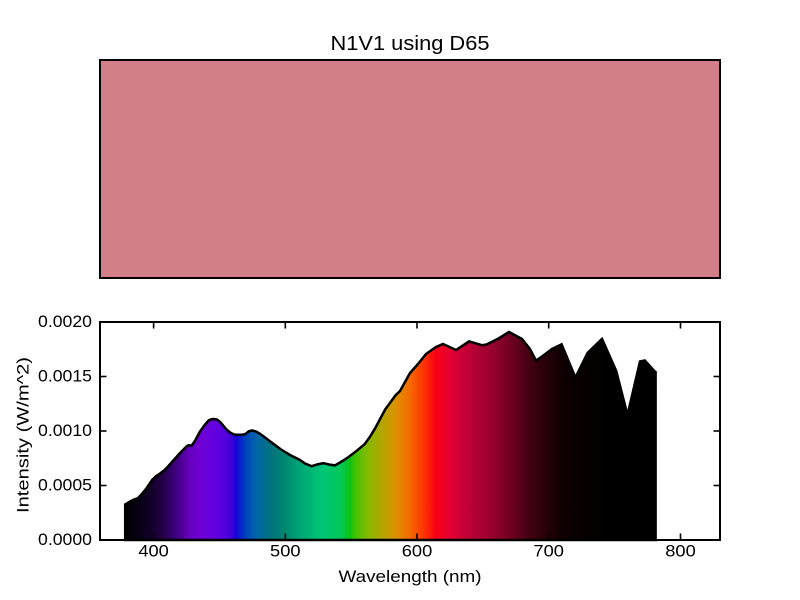  What do you see at coordinates (65, 376) in the screenshot?
I see `svg-text: 0.0015` at bounding box center [65, 376].